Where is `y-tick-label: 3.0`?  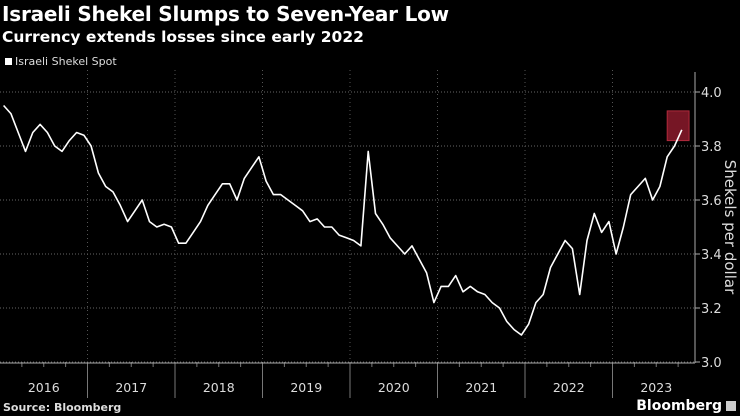 y-tick-label: 3.0 is located at coordinates (711, 363).